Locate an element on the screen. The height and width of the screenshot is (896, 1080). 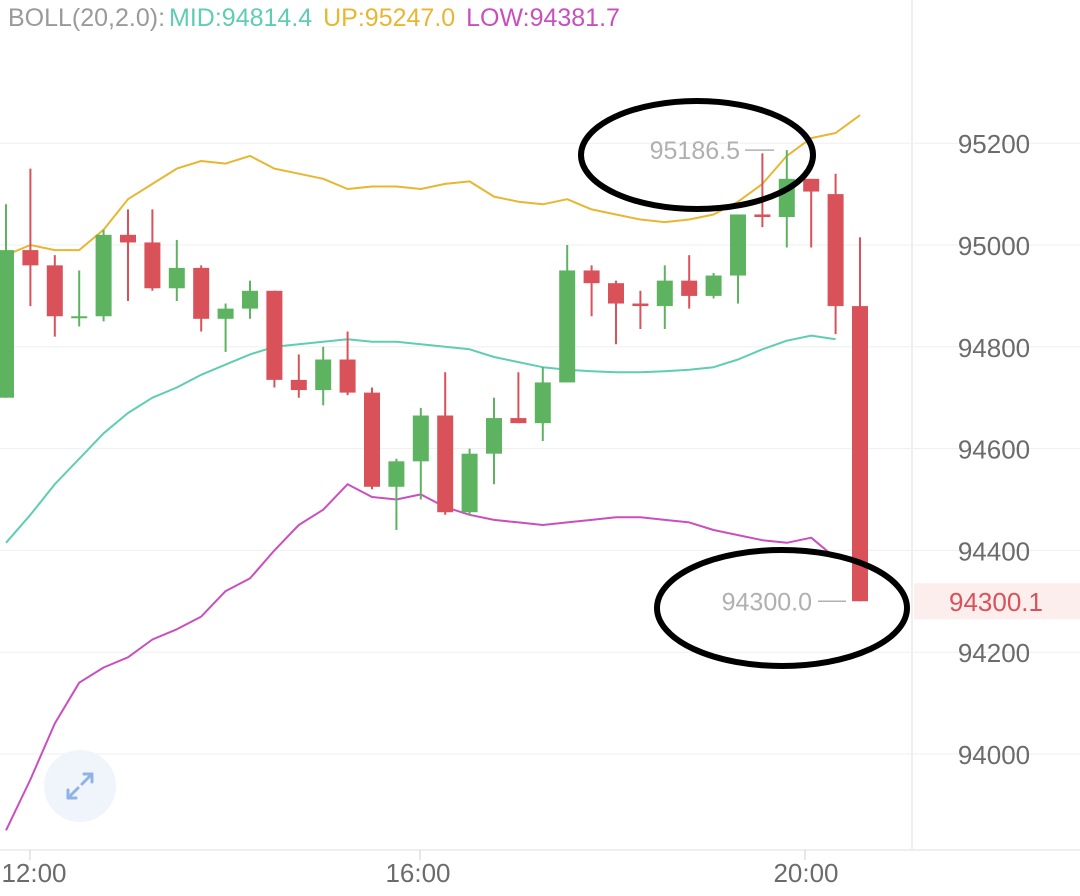
last-price-tag-bg is located at coordinates (997, 601).